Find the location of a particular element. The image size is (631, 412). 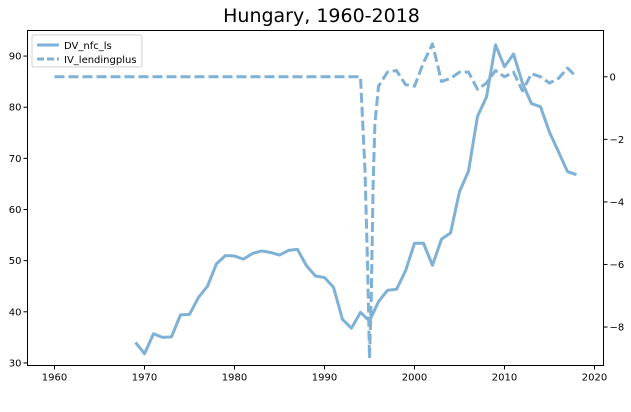

right-y-tick-label: 0 is located at coordinates (613, 77).